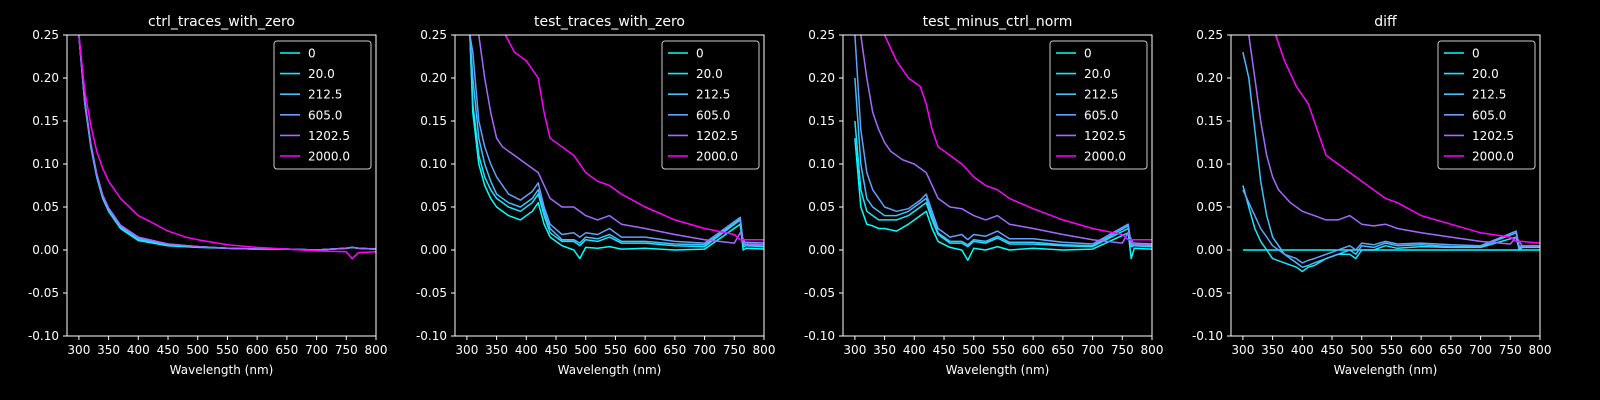  I want to click on y-tick-label: 0.05, so click(1209, 207).